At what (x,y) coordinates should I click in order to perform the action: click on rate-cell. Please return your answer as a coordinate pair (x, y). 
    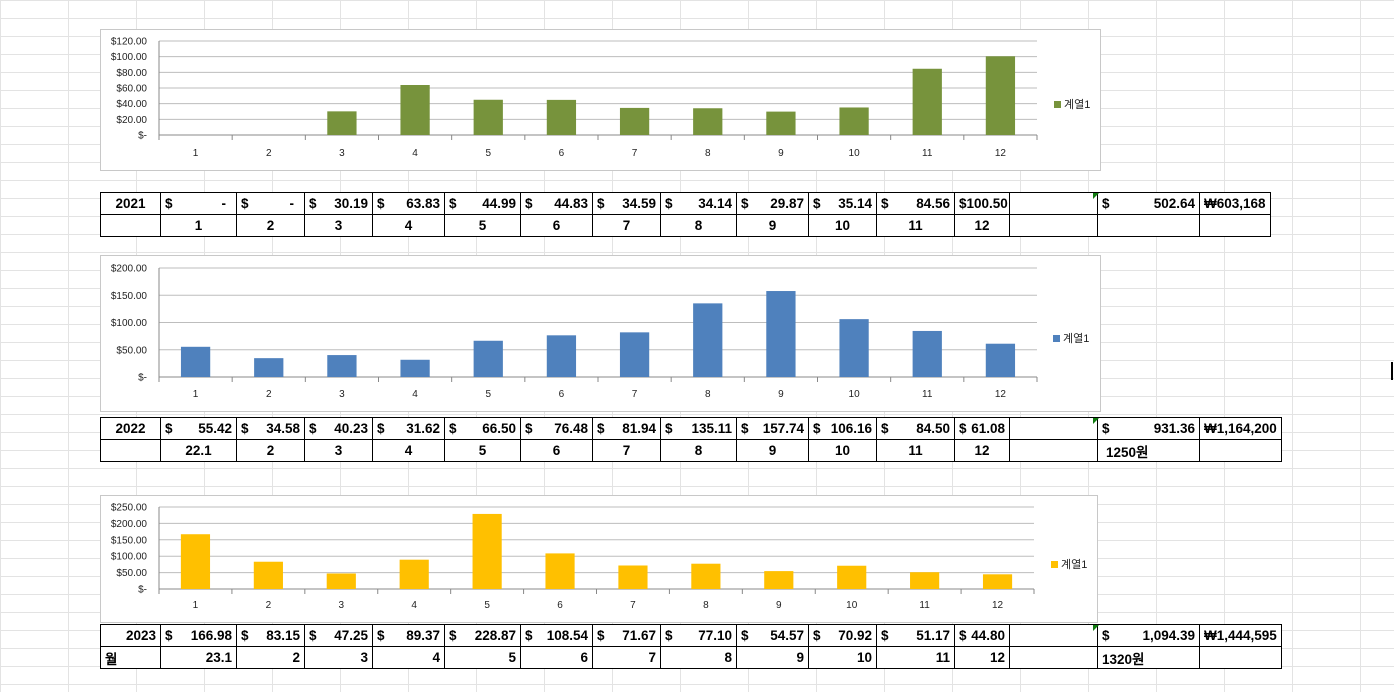
    Looking at the image, I should click on (1148, 225).